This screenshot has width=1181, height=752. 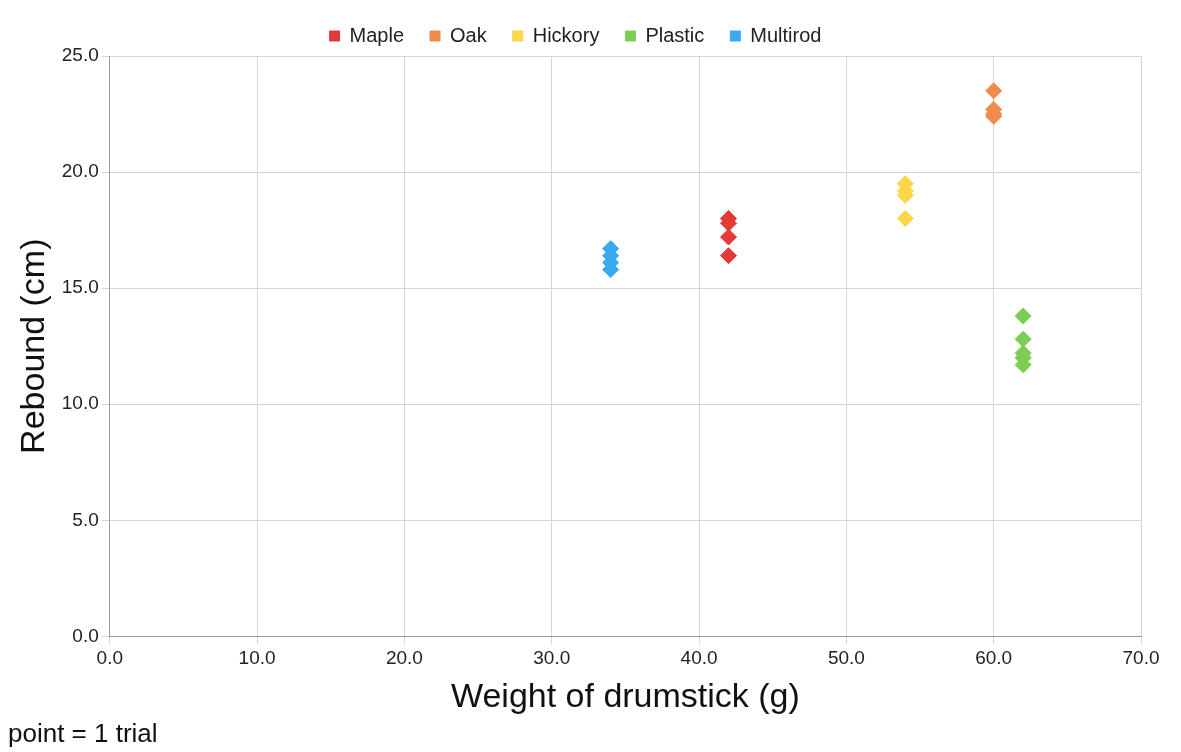 I want to click on x-tick-label: 30.0, so click(x=552, y=658).